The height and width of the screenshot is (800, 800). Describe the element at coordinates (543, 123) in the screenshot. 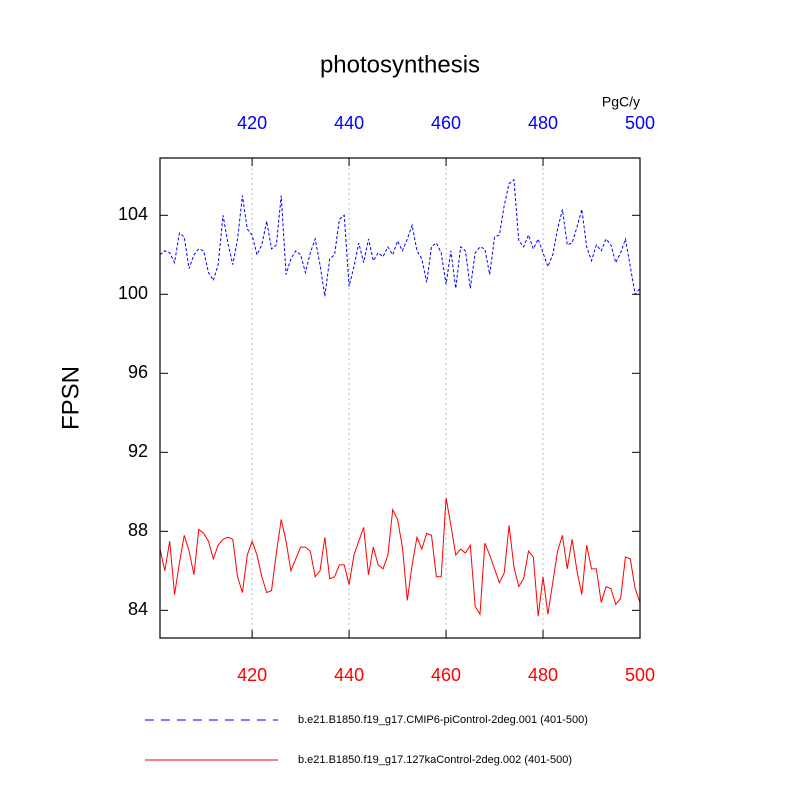

I see `x-tick-label-top: 480` at that location.